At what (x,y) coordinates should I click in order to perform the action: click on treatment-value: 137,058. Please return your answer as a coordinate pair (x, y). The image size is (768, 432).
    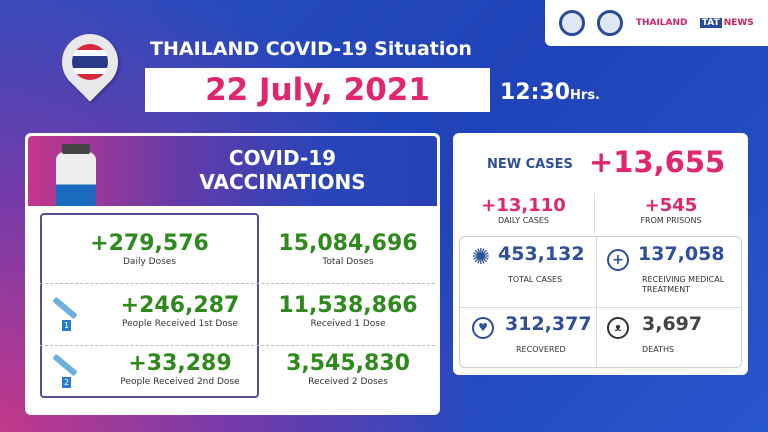
    Looking at the image, I should click on (681, 254).